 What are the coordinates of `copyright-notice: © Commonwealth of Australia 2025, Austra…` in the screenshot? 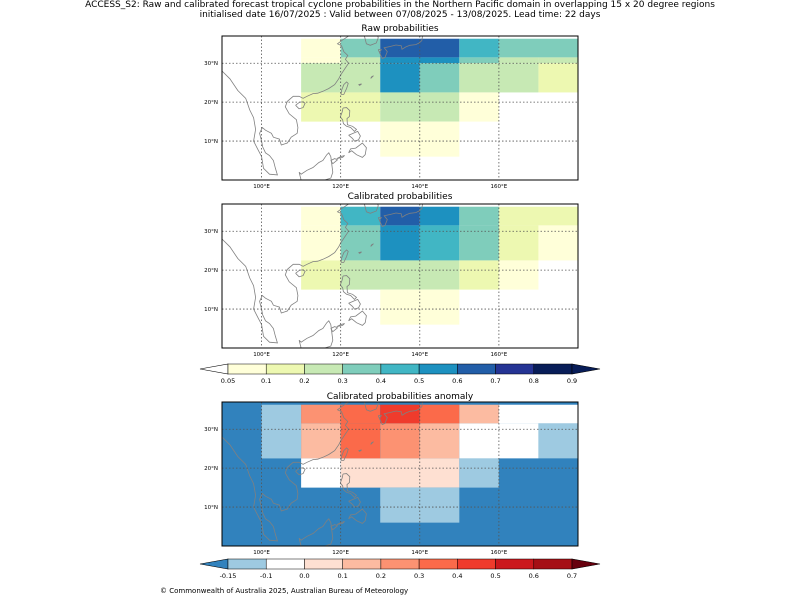 It's located at (284, 591).